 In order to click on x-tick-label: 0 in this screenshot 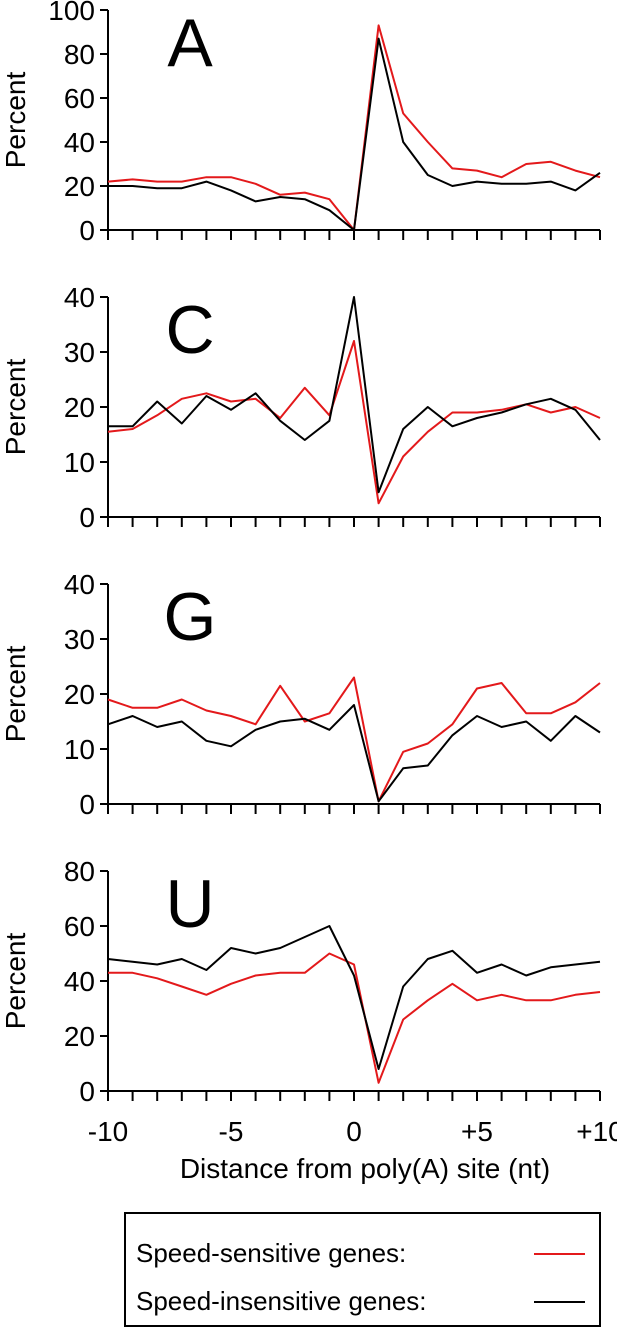, I will do `click(354, 1131)`.